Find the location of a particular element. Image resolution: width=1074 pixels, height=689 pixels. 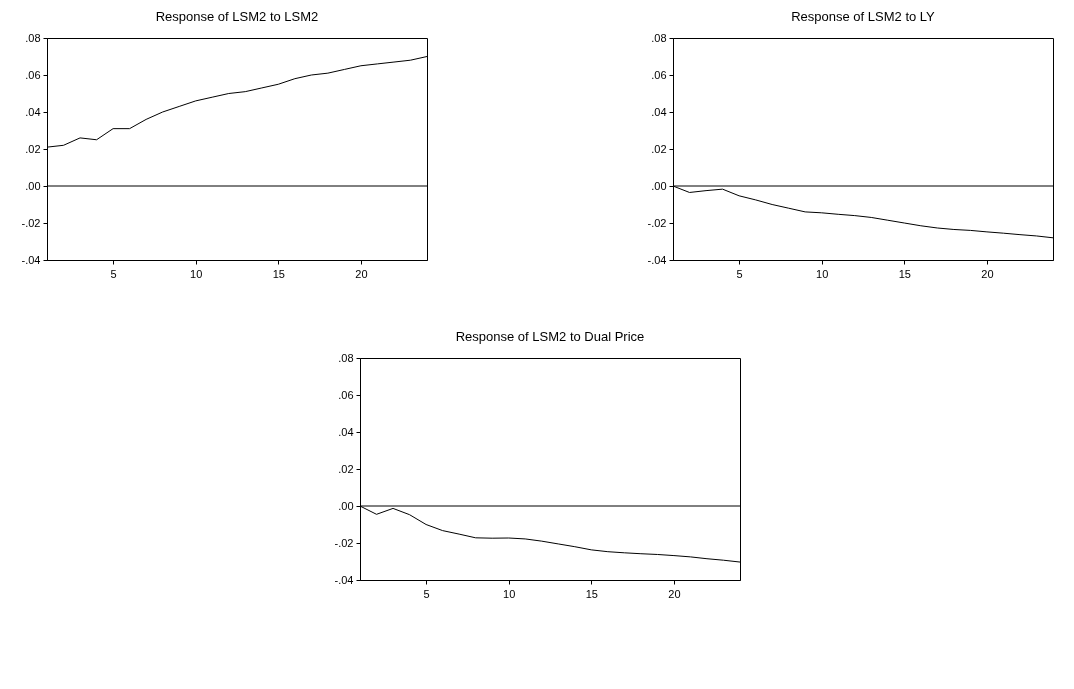

chart-title: Response of LSM2 to LSM2 is located at coordinates (237, 16).